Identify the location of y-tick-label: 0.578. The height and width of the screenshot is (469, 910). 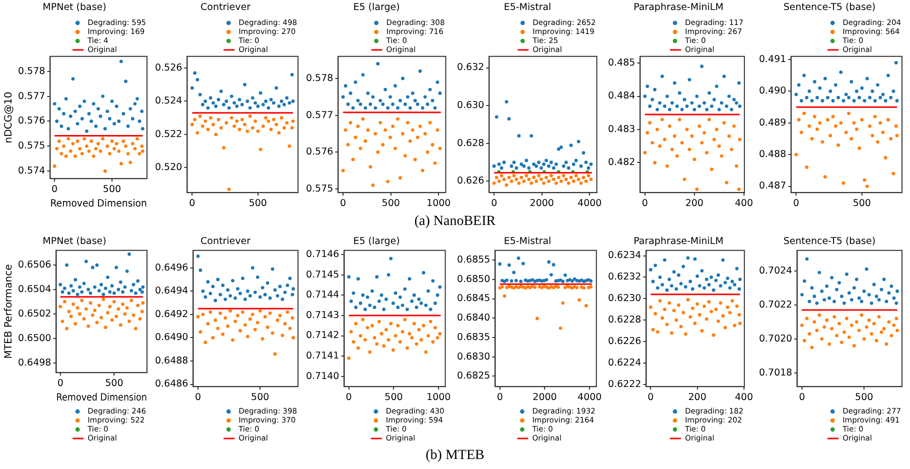
(320, 78).